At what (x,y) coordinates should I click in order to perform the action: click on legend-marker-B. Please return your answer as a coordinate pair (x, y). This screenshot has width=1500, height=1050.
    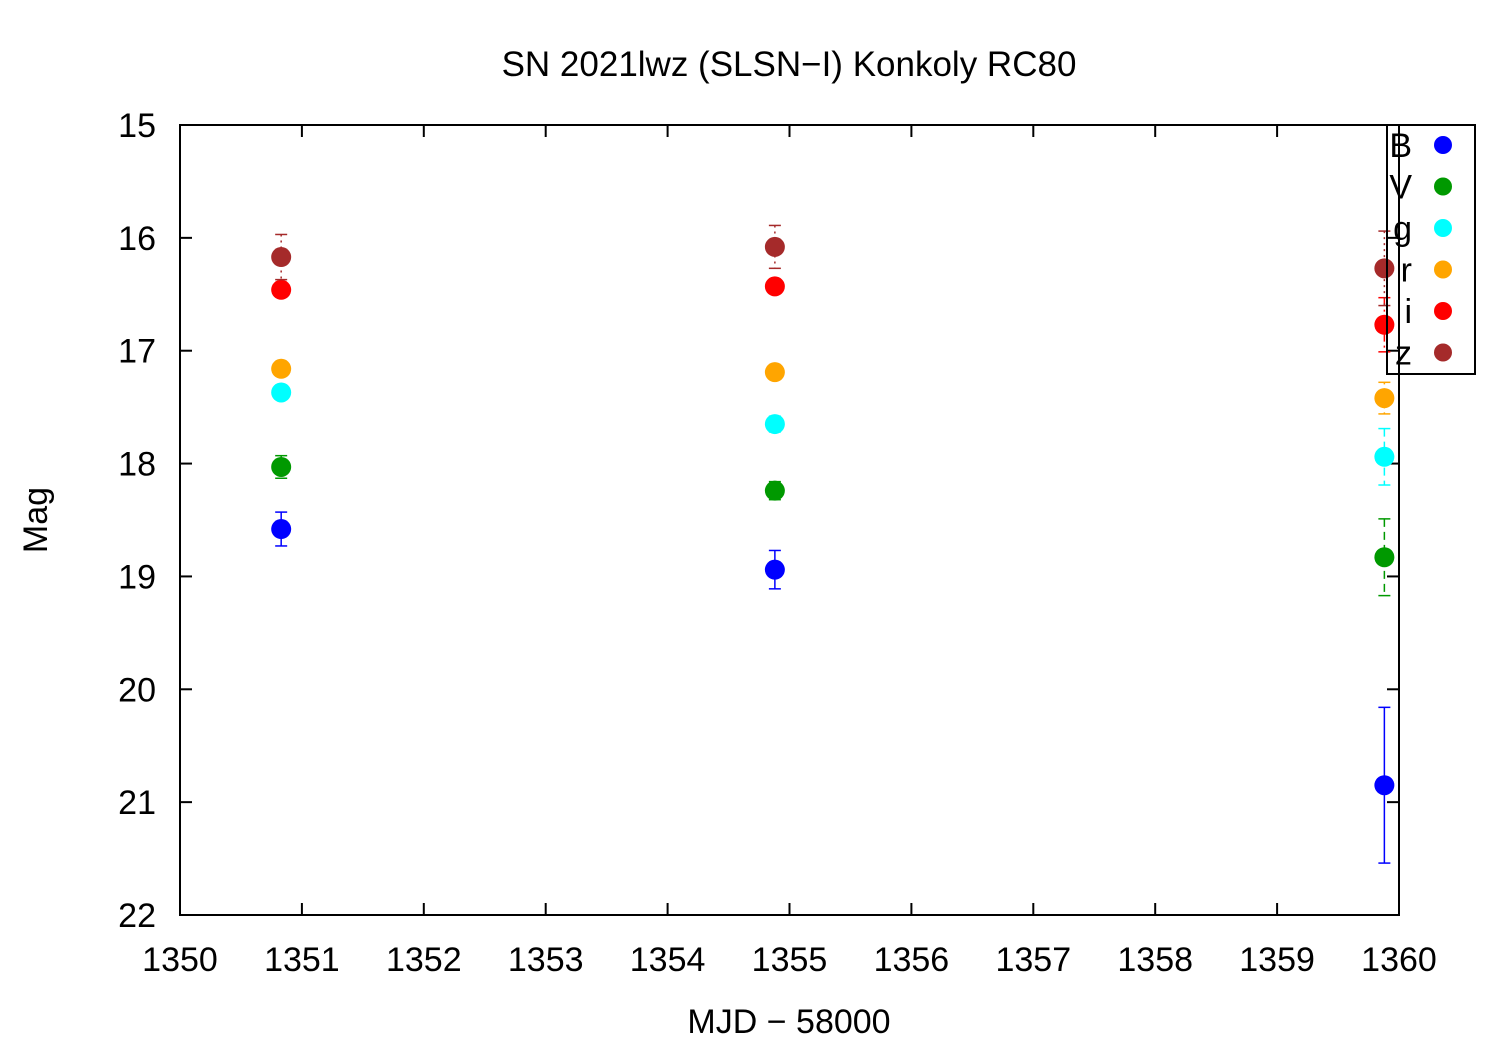
    Looking at the image, I should click on (1443, 145).